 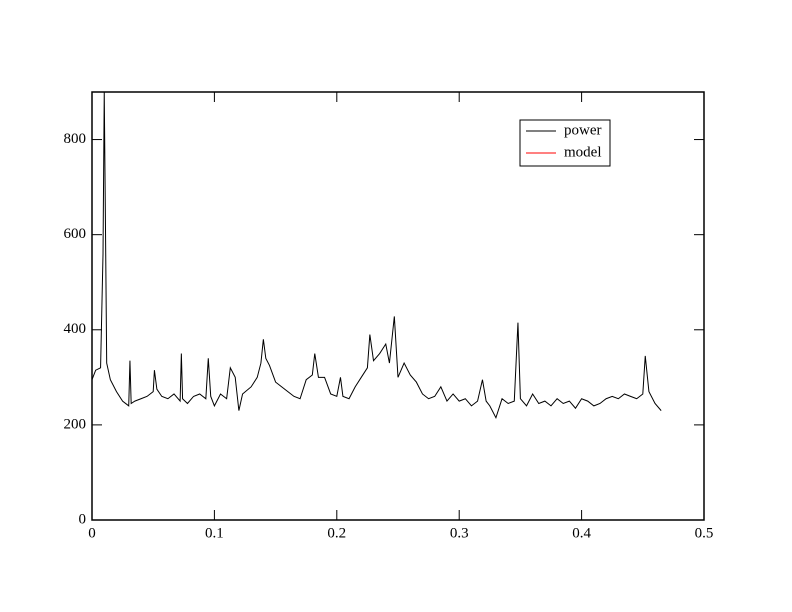 What do you see at coordinates (583, 130) in the screenshot?
I see `legend-label: power` at bounding box center [583, 130].